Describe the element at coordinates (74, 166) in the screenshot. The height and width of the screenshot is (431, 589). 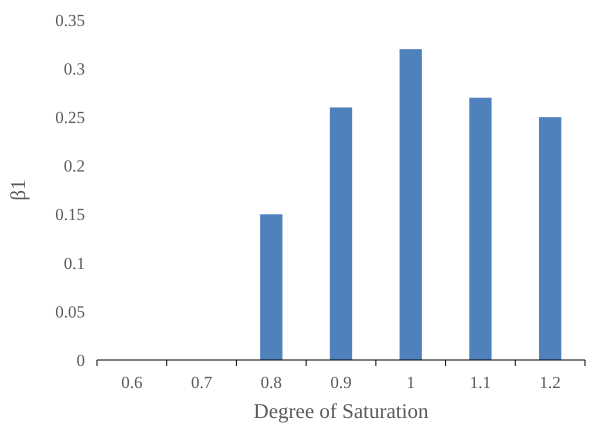
I see `y-tick-label: 0.2` at that location.